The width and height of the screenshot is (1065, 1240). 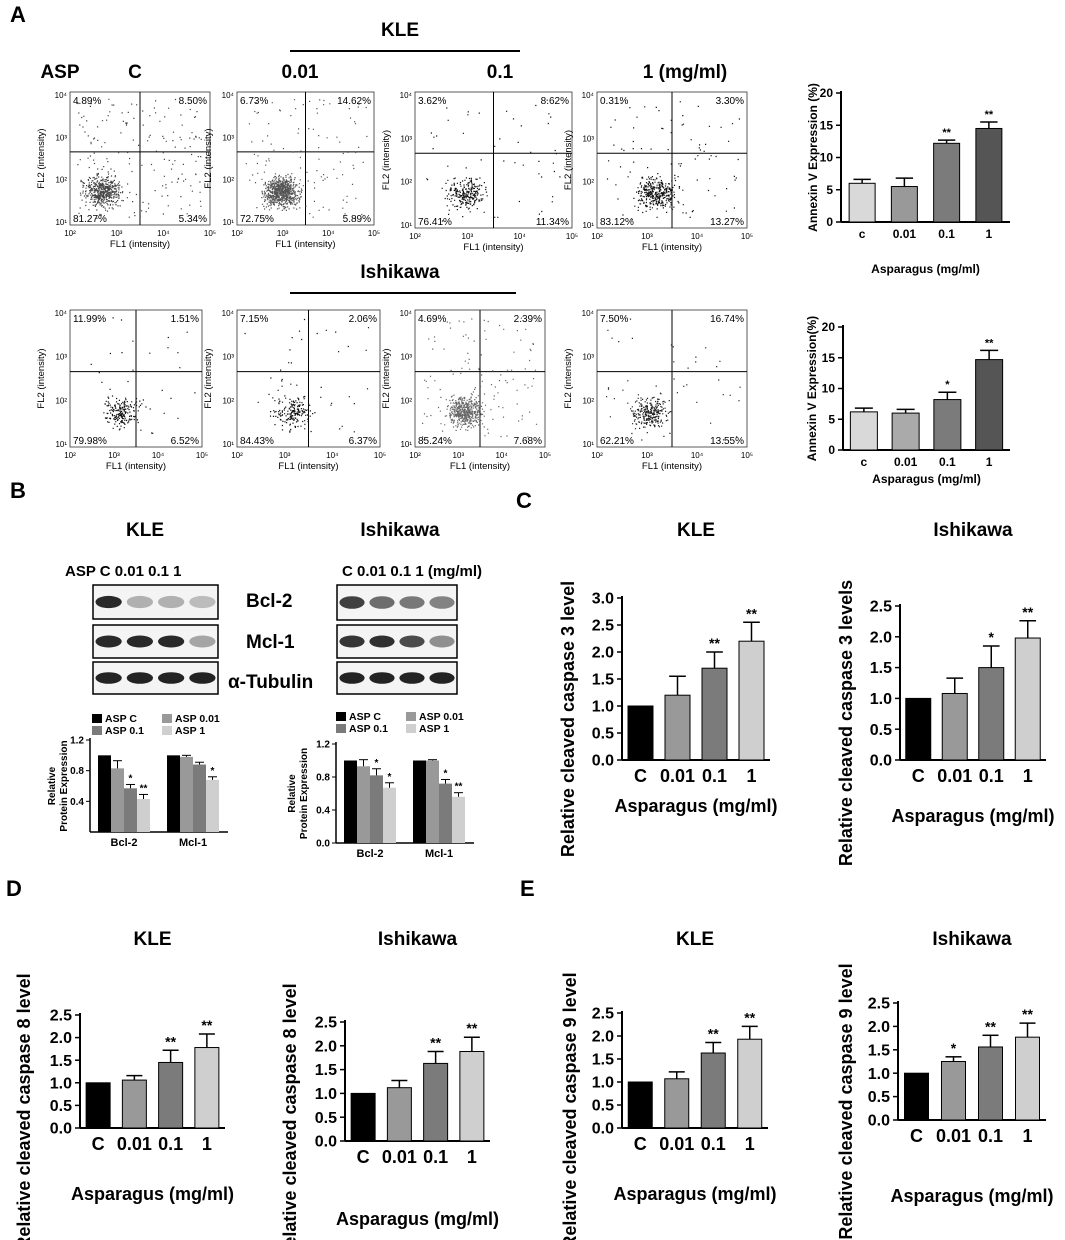 What do you see at coordinates (406, 225) in the screenshot?
I see `flow-y-tick: 10¹` at bounding box center [406, 225].